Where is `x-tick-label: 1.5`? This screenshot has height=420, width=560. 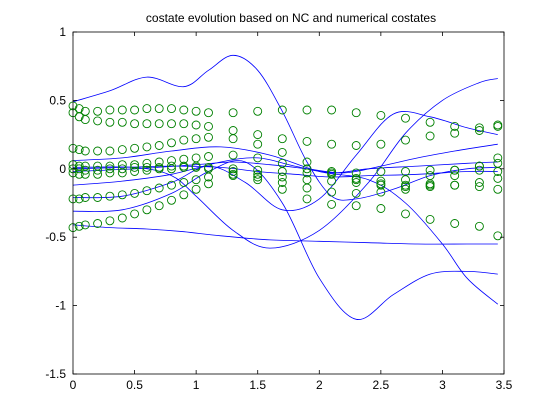
x-tick-label: 1.5 is located at coordinates (257, 385).